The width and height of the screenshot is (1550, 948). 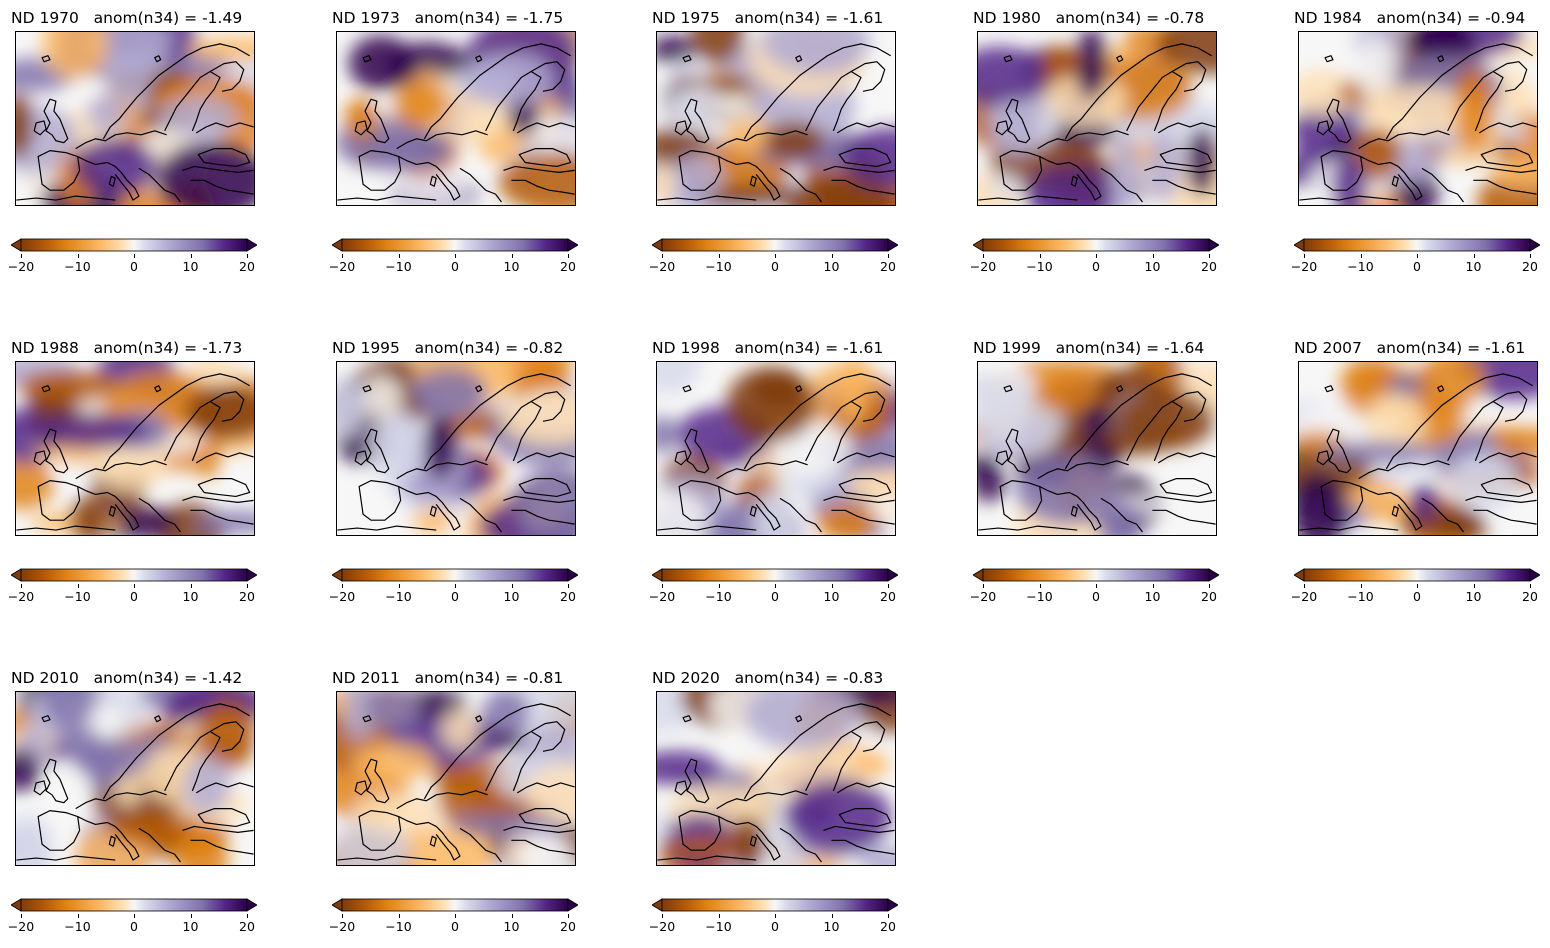 What do you see at coordinates (448, 348) in the screenshot?
I see `panel-title: ND 1995 anom(n34) = -0.82` at bounding box center [448, 348].